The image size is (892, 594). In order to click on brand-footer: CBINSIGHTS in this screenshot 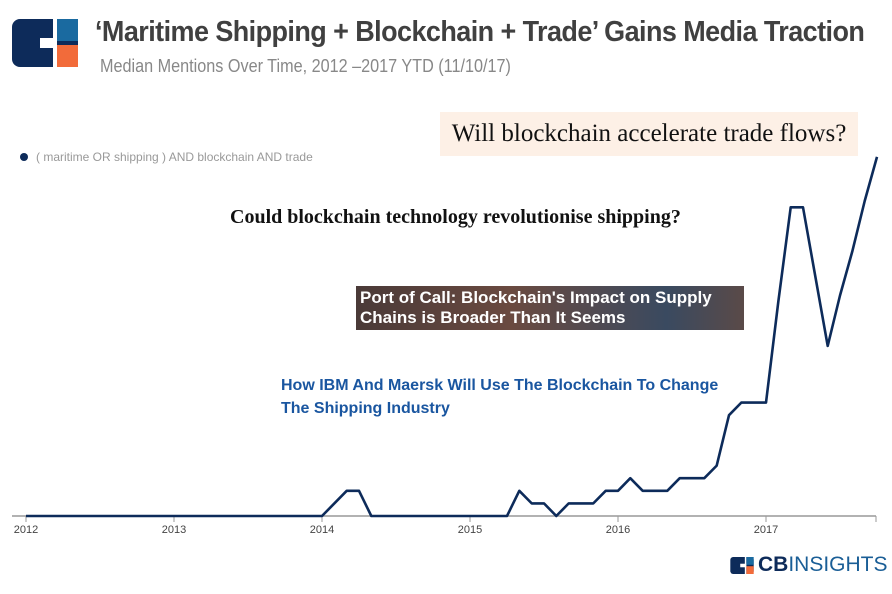, I will do `click(809, 565)`.